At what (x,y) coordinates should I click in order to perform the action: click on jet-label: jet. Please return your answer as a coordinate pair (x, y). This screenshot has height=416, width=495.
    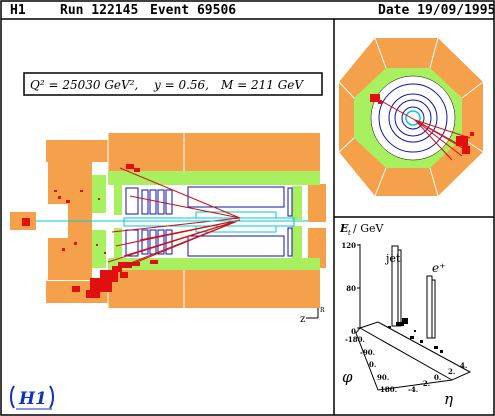
    Looking at the image, I should click on (392, 258).